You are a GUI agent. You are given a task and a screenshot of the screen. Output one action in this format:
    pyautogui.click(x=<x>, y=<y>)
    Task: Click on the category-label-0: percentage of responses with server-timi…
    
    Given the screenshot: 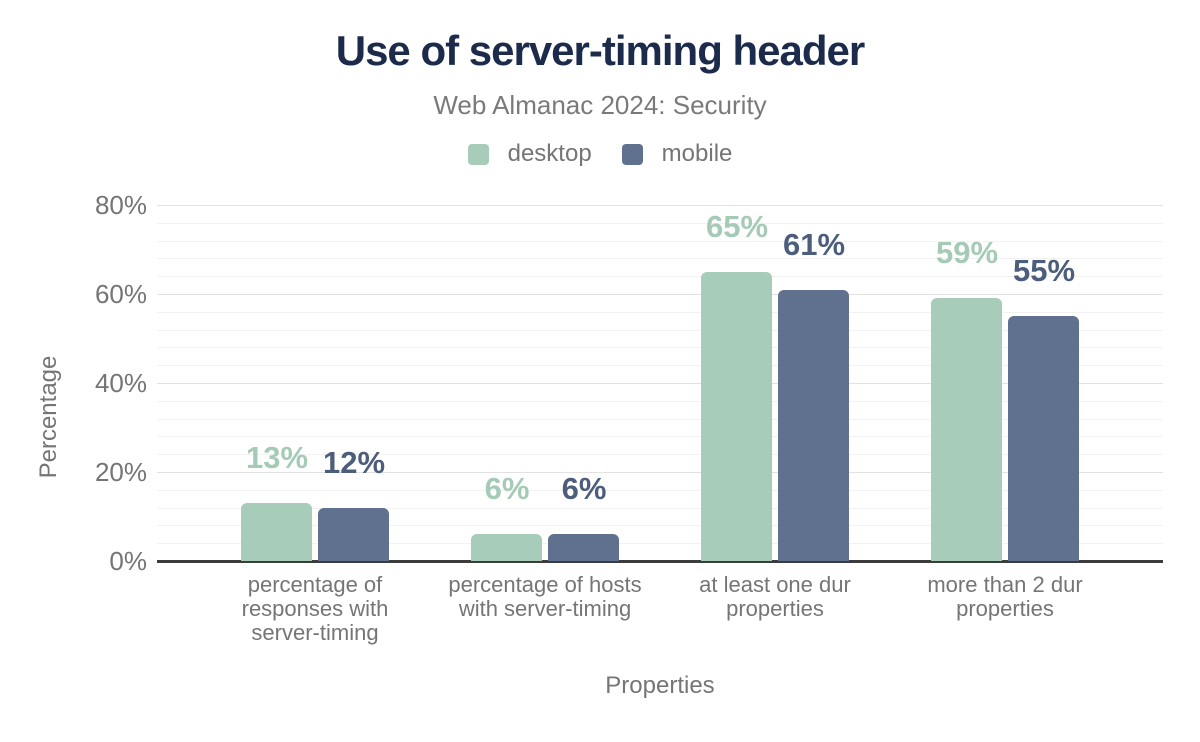 What is the action you would take?
    pyautogui.click(x=315, y=608)
    